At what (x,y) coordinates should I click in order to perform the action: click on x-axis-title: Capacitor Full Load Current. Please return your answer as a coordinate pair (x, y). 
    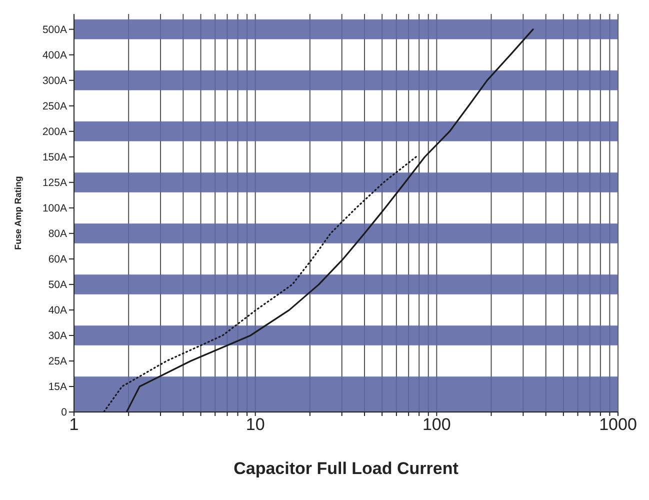
    Looking at the image, I should click on (346, 468).